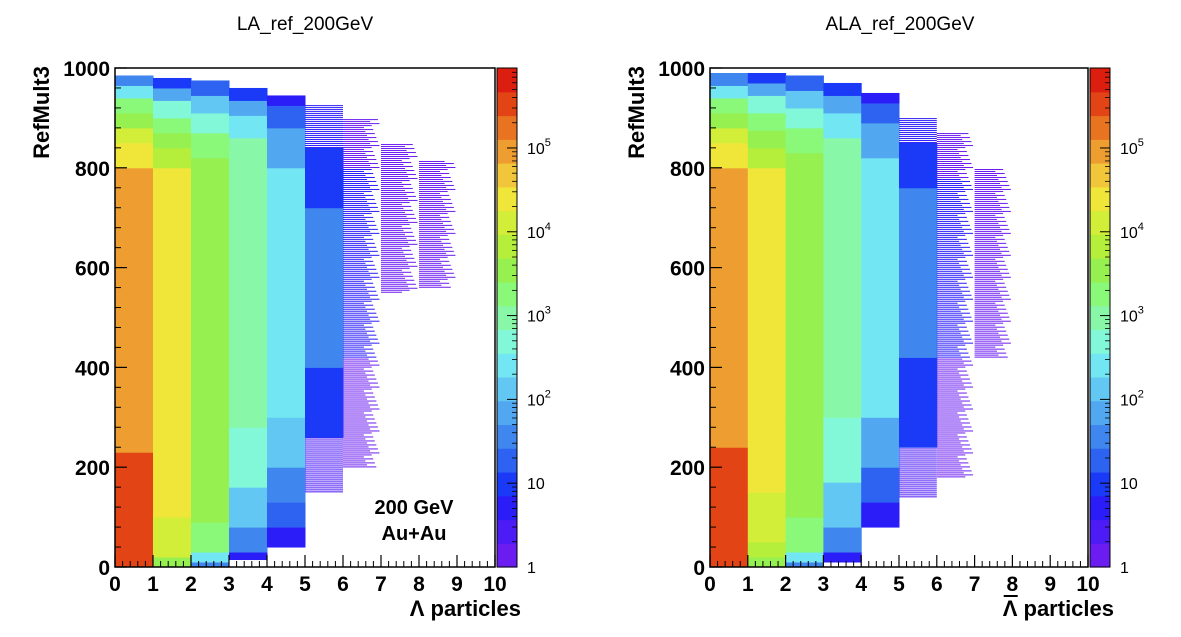 The height and width of the screenshot is (637, 1181). What do you see at coordinates (1050, 584) in the screenshot?
I see `x-tick-label: 9` at bounding box center [1050, 584].